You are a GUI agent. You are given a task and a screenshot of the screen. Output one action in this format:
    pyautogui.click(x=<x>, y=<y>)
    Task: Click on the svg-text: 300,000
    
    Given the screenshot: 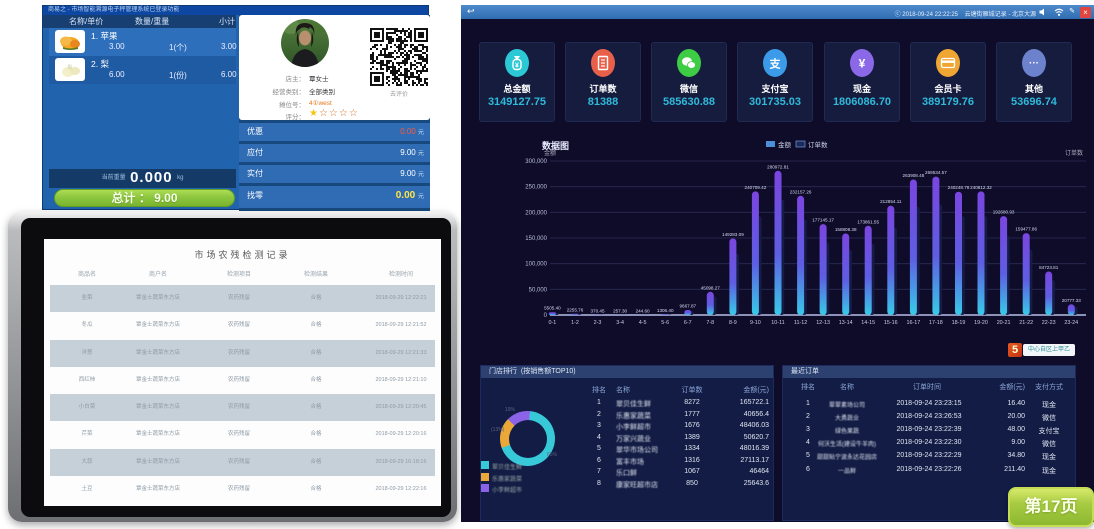 What is the action you would take?
    pyautogui.click(x=536, y=162)
    